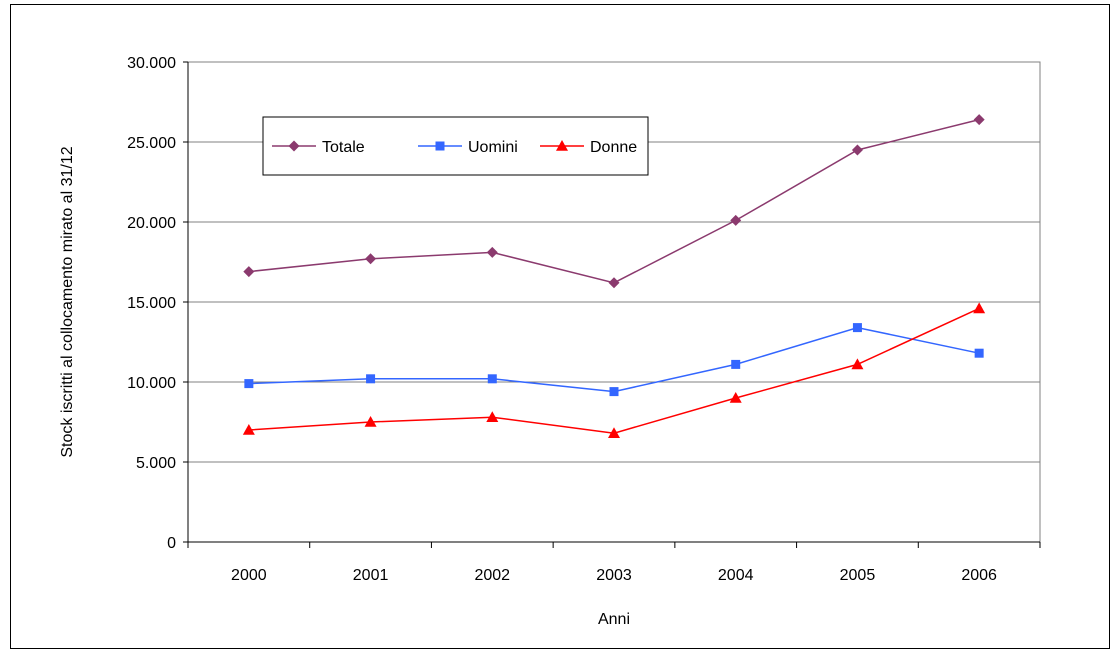  Describe the element at coordinates (736, 575) in the screenshot. I see `x-tick-label: 2004` at that location.